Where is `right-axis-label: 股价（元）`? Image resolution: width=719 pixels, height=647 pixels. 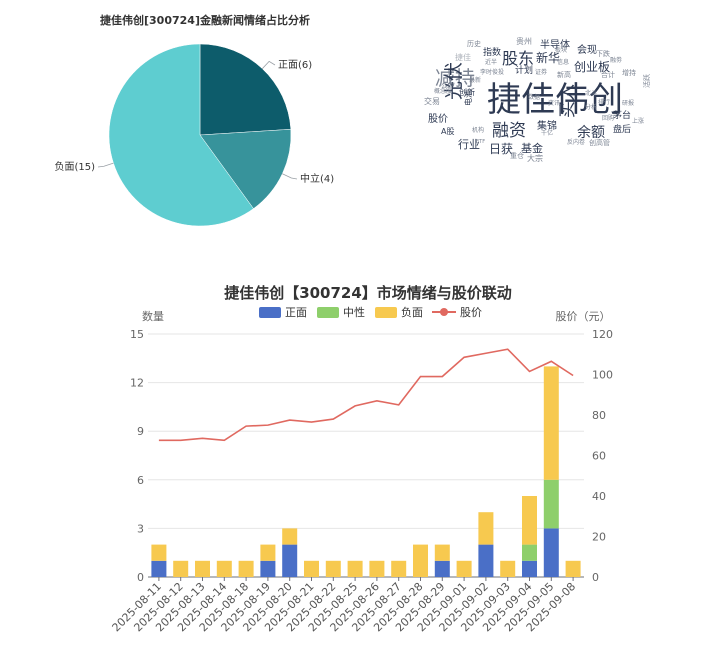 right-axis-label: 股价（元） is located at coordinates (583, 316).